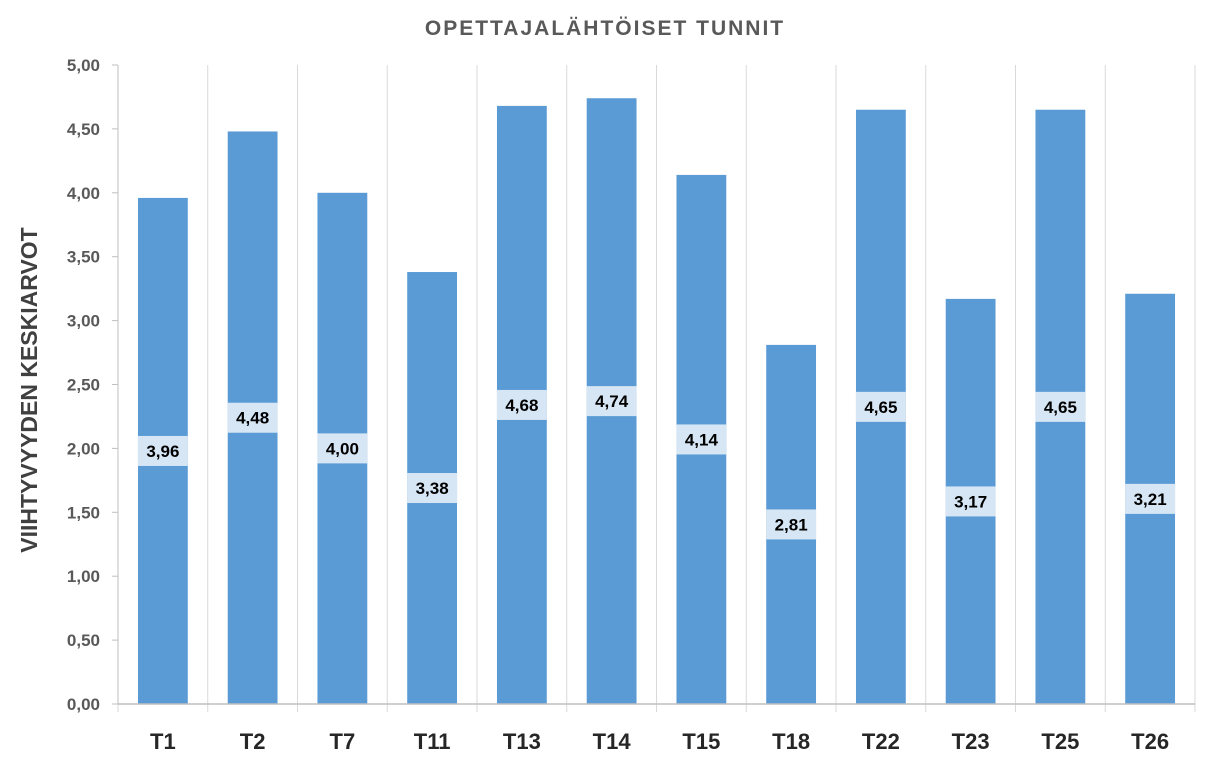  Describe the element at coordinates (612, 741) in the screenshot. I see `x-tick-label: T14` at that location.